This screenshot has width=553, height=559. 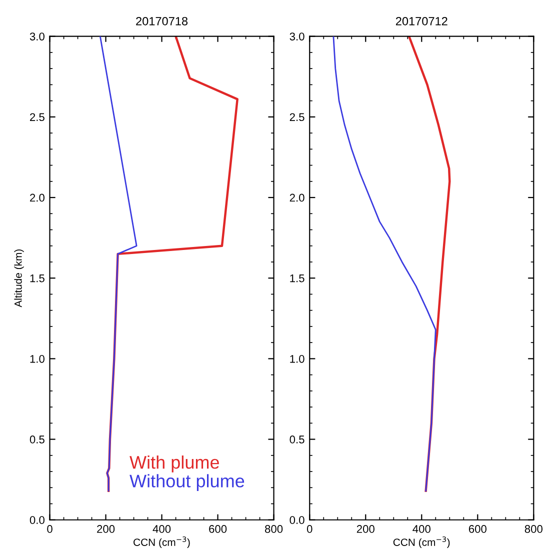 What do you see at coordinates (429, 264) in the screenshot?
I see `line-series` at bounding box center [429, 264].